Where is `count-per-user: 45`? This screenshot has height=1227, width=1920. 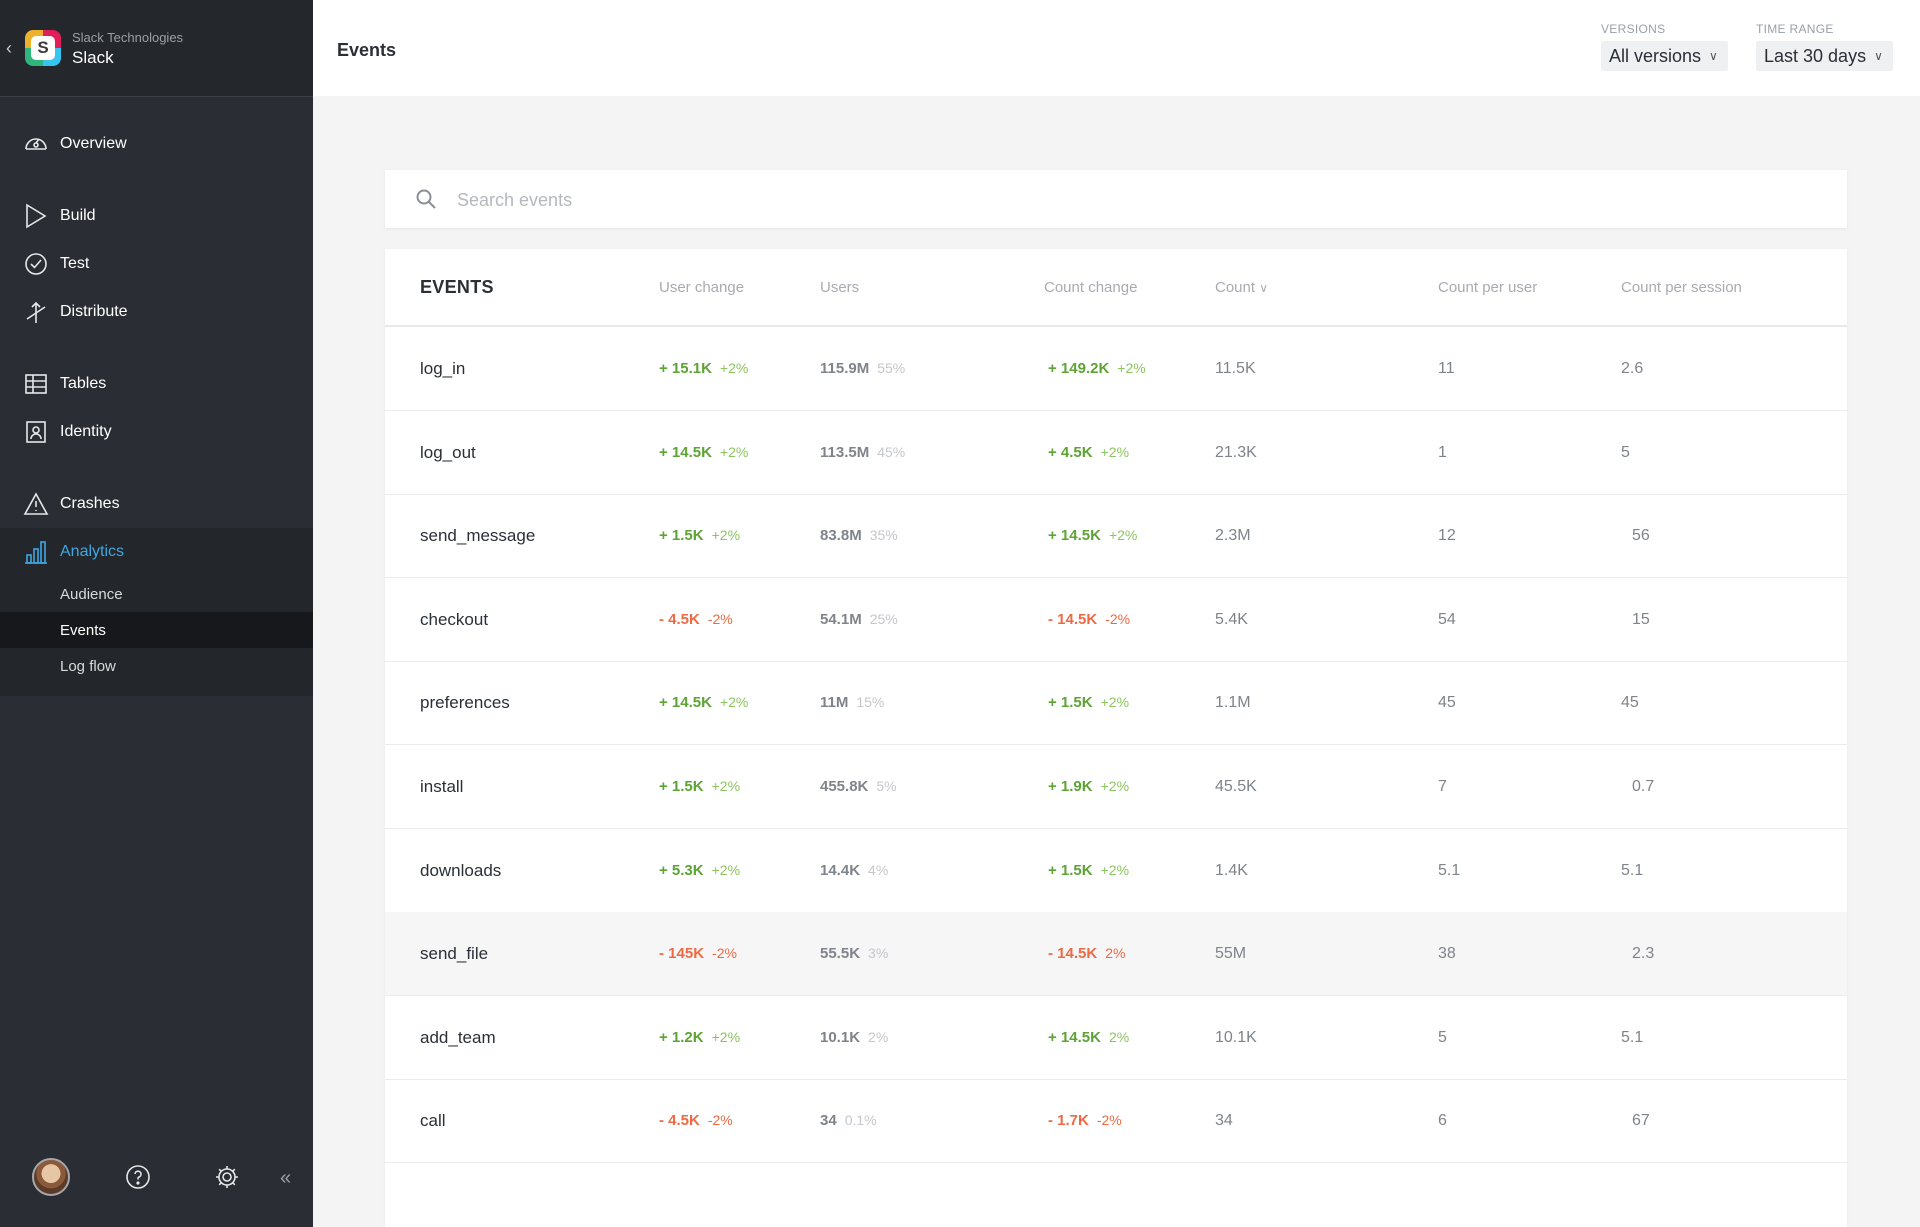
count-per-user: 45 is located at coordinates (1447, 703).